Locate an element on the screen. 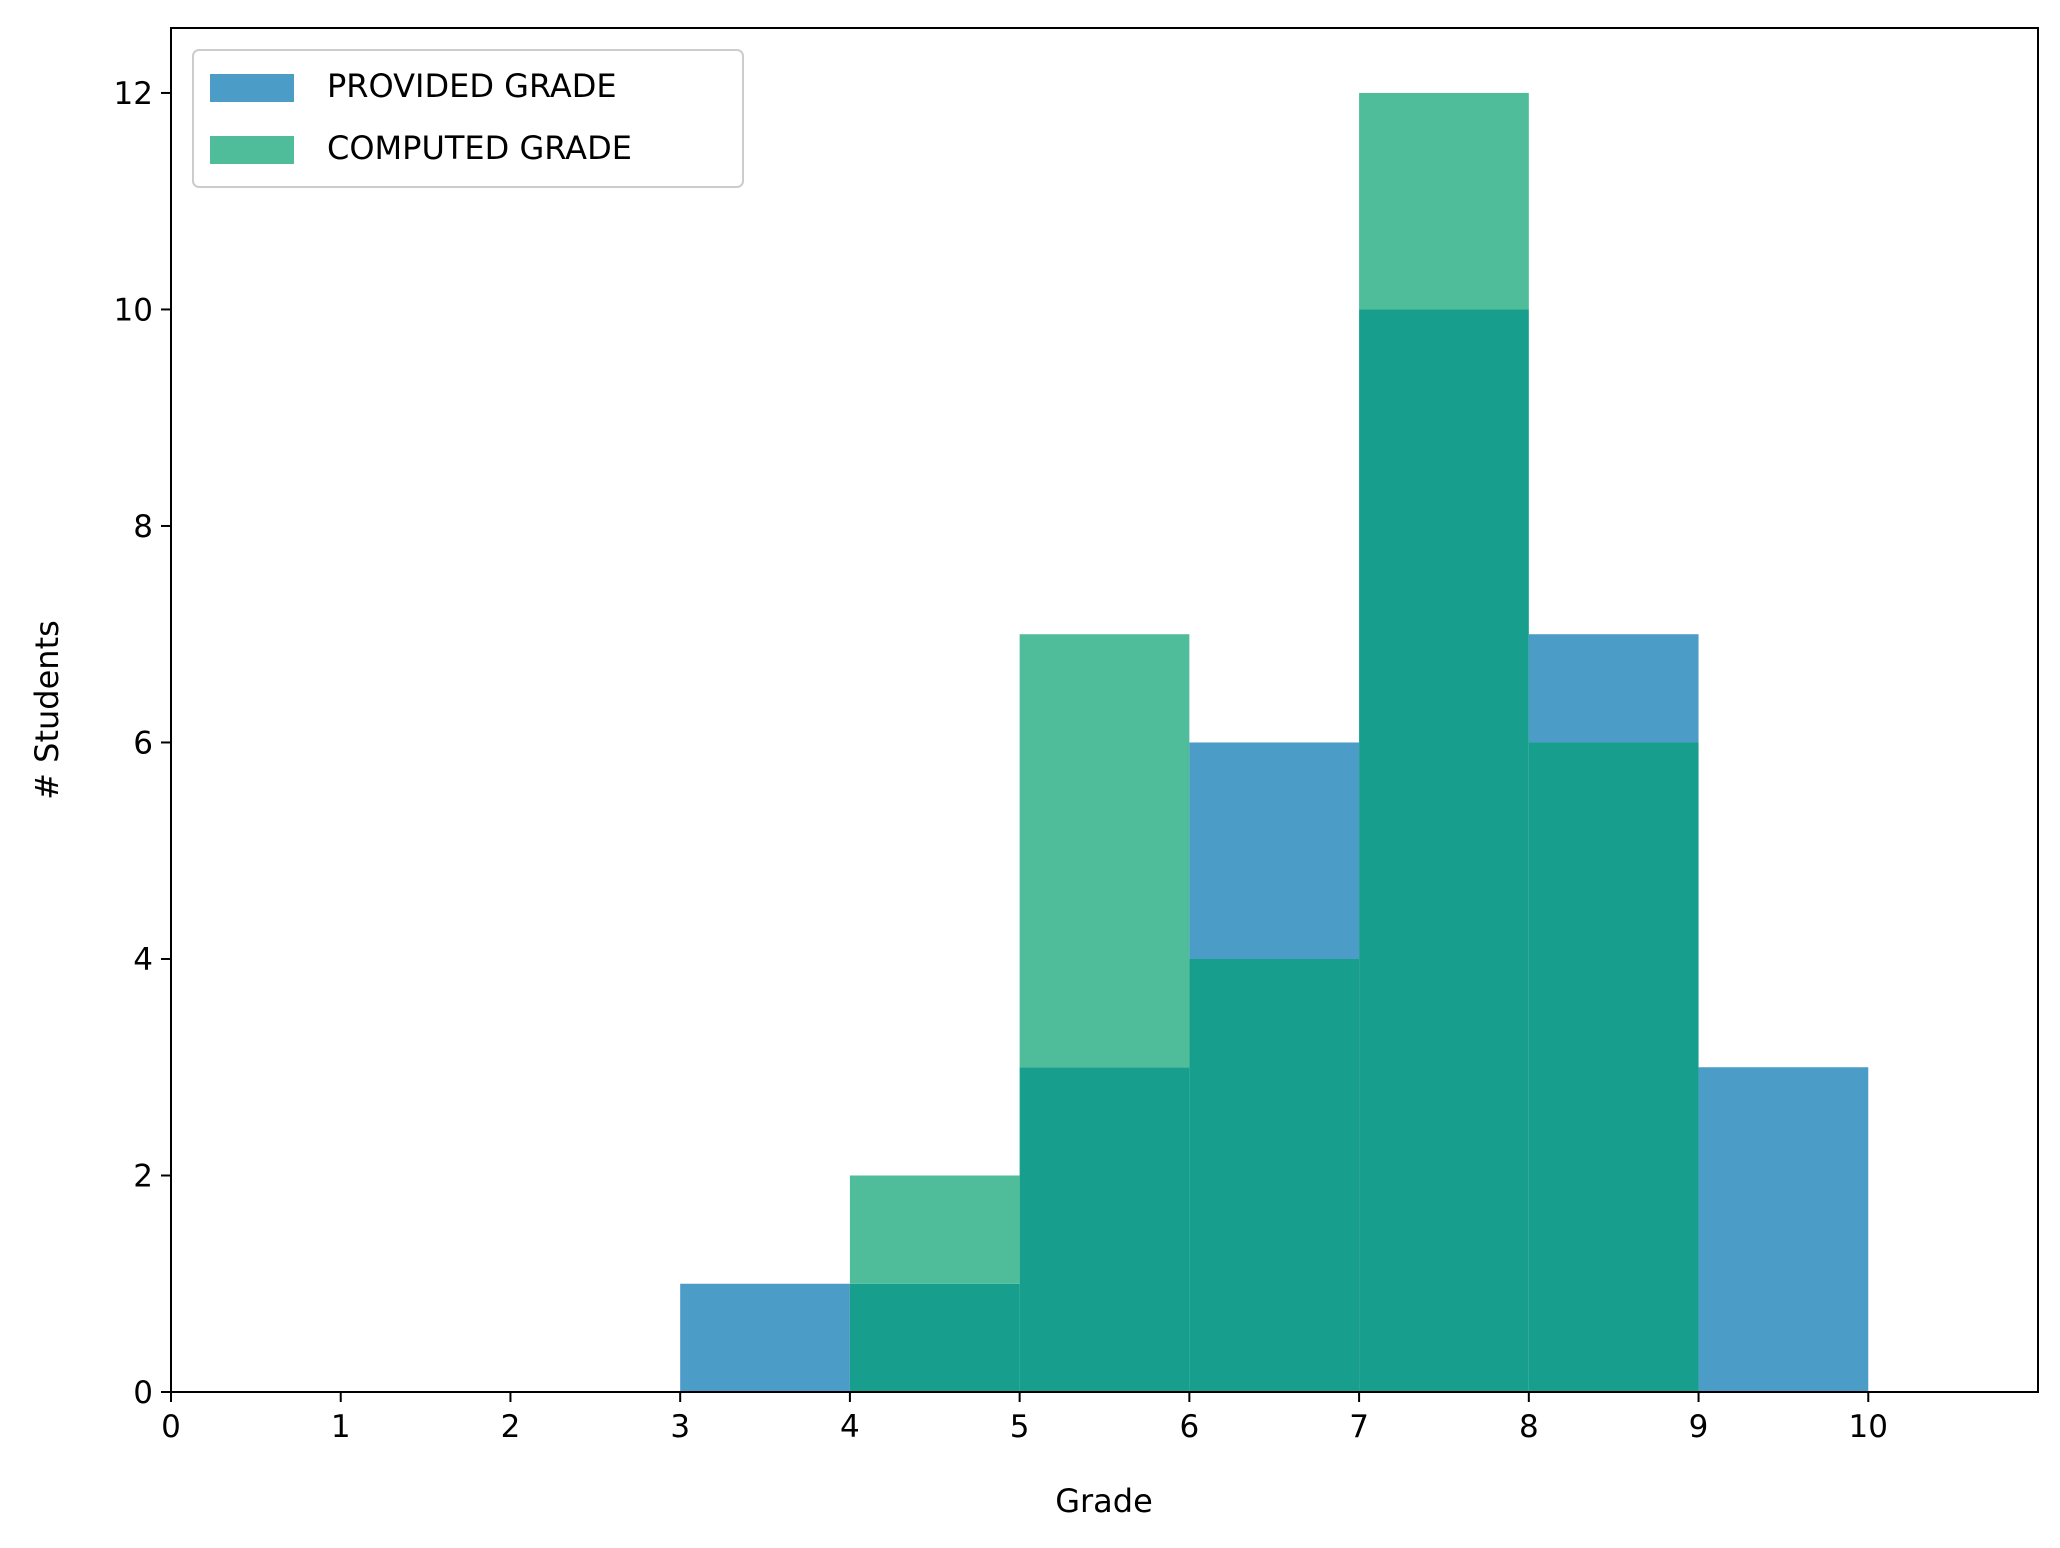  y-axis-label: # Students is located at coordinates (47, 710).